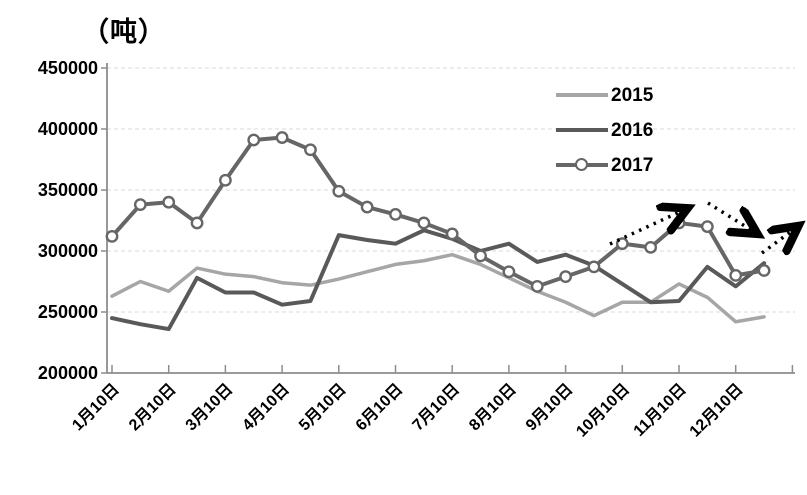 The height and width of the screenshot is (495, 807). What do you see at coordinates (632, 130) in the screenshot?
I see `legend-label: 2016` at bounding box center [632, 130].